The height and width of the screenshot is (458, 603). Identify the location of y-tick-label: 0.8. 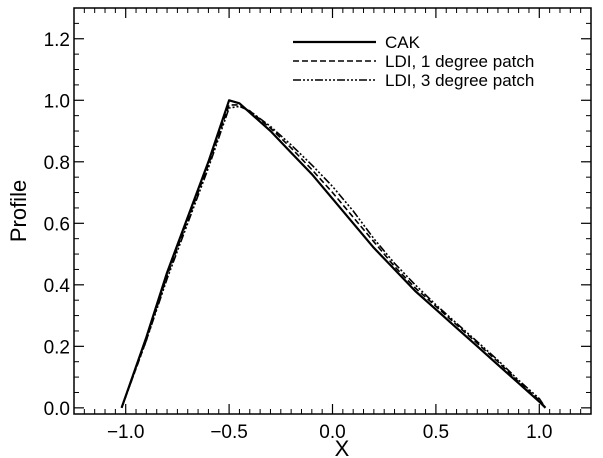
(57, 163).